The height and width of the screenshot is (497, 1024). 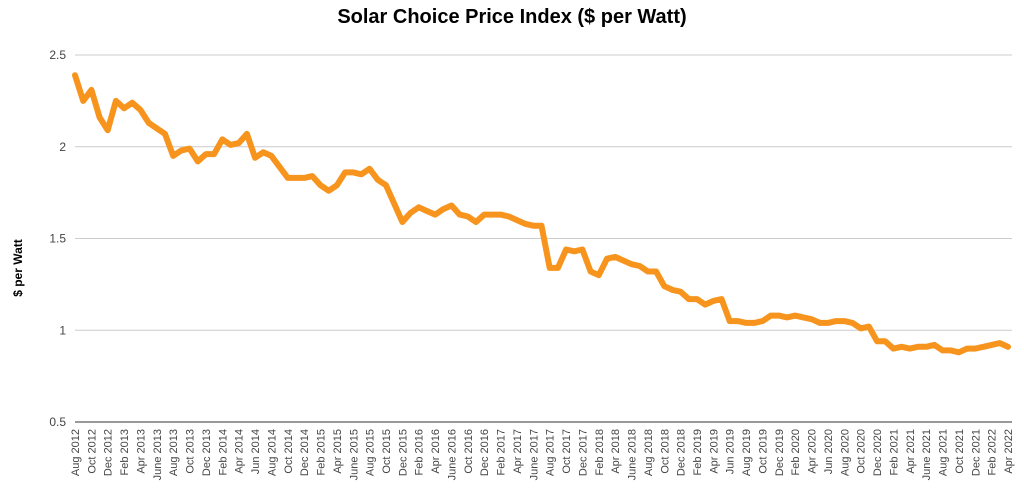 What do you see at coordinates (600, 452) in the screenshot?
I see `x-tick-label: Feb 2018` at bounding box center [600, 452].